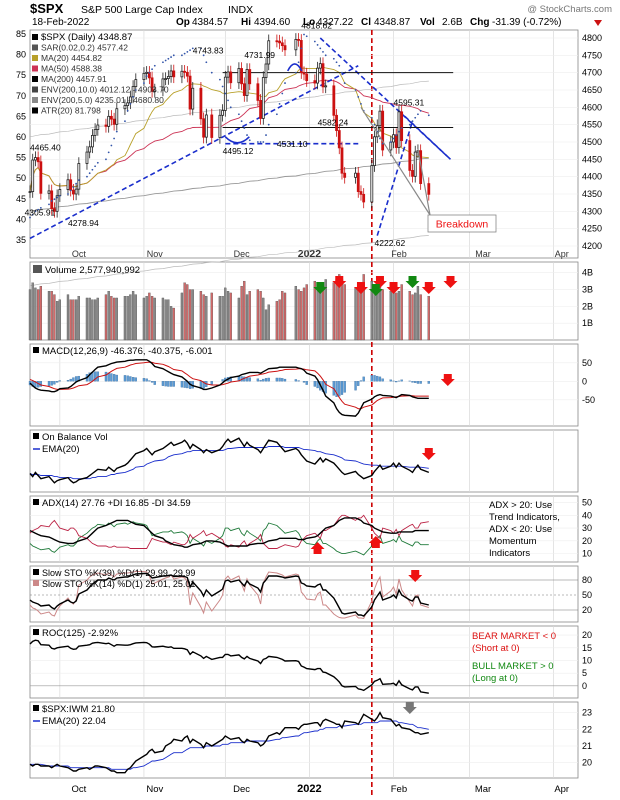 The height and width of the screenshot is (800, 620). Describe the element at coordinates (562, 254) in the screenshot. I see `price-x-tick: Apr` at that location.